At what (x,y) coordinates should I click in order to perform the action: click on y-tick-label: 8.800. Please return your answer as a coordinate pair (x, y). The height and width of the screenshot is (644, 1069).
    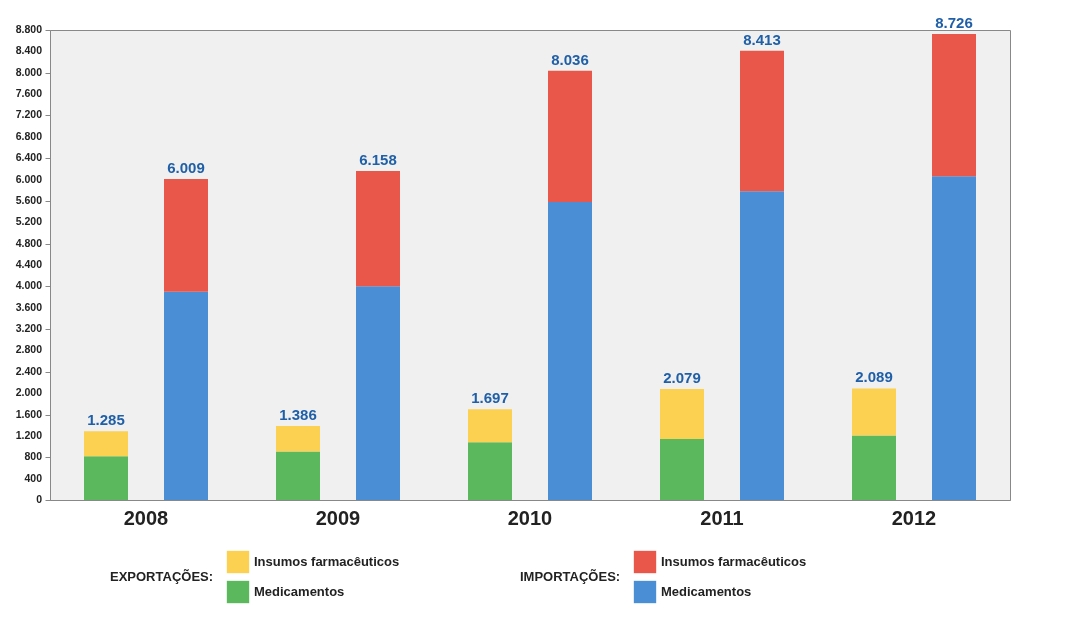
    Looking at the image, I should click on (29, 29).